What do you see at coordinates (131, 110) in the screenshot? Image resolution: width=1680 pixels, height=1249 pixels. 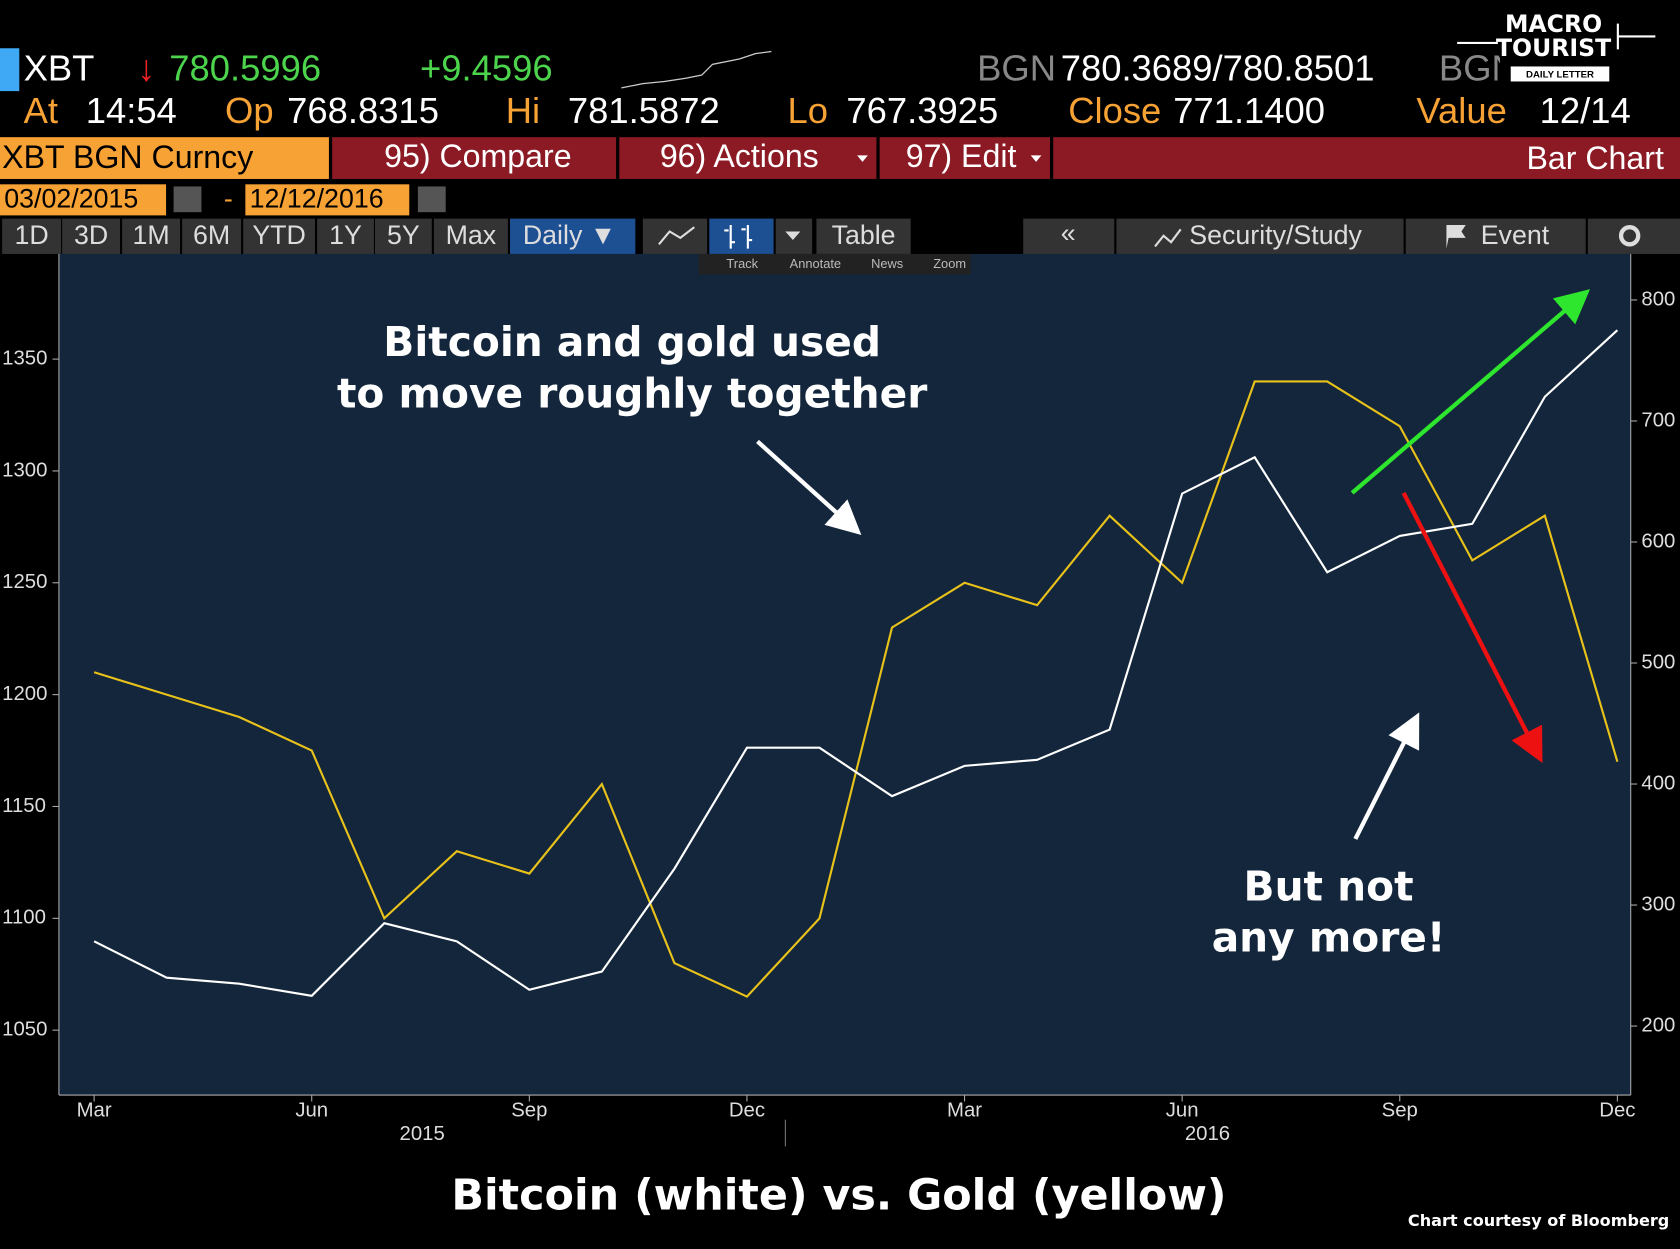 I see `stat-value: 14:54` at bounding box center [131, 110].